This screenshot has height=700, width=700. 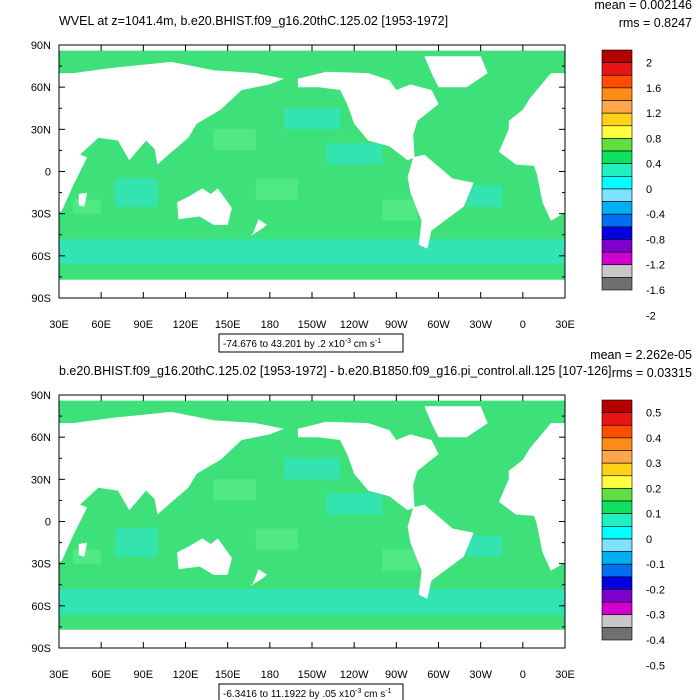 I want to click on lon-label: 60E, so click(x=101, y=675).